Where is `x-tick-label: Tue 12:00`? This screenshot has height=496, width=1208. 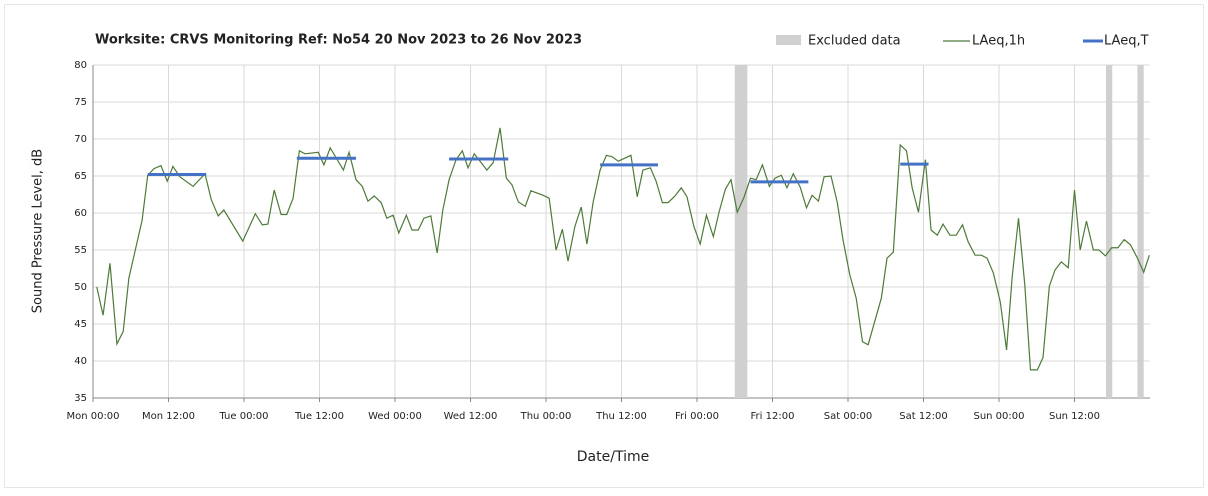
x-tick-label: Tue 12:00 is located at coordinates (319, 416).